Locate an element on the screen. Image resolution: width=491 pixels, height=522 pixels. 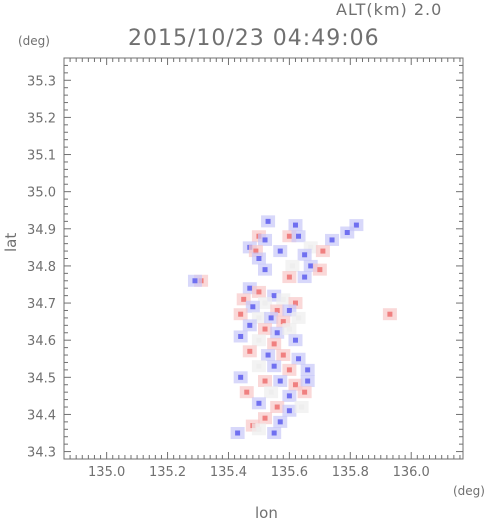
x-axis-label: lon is located at coordinates (266, 513).